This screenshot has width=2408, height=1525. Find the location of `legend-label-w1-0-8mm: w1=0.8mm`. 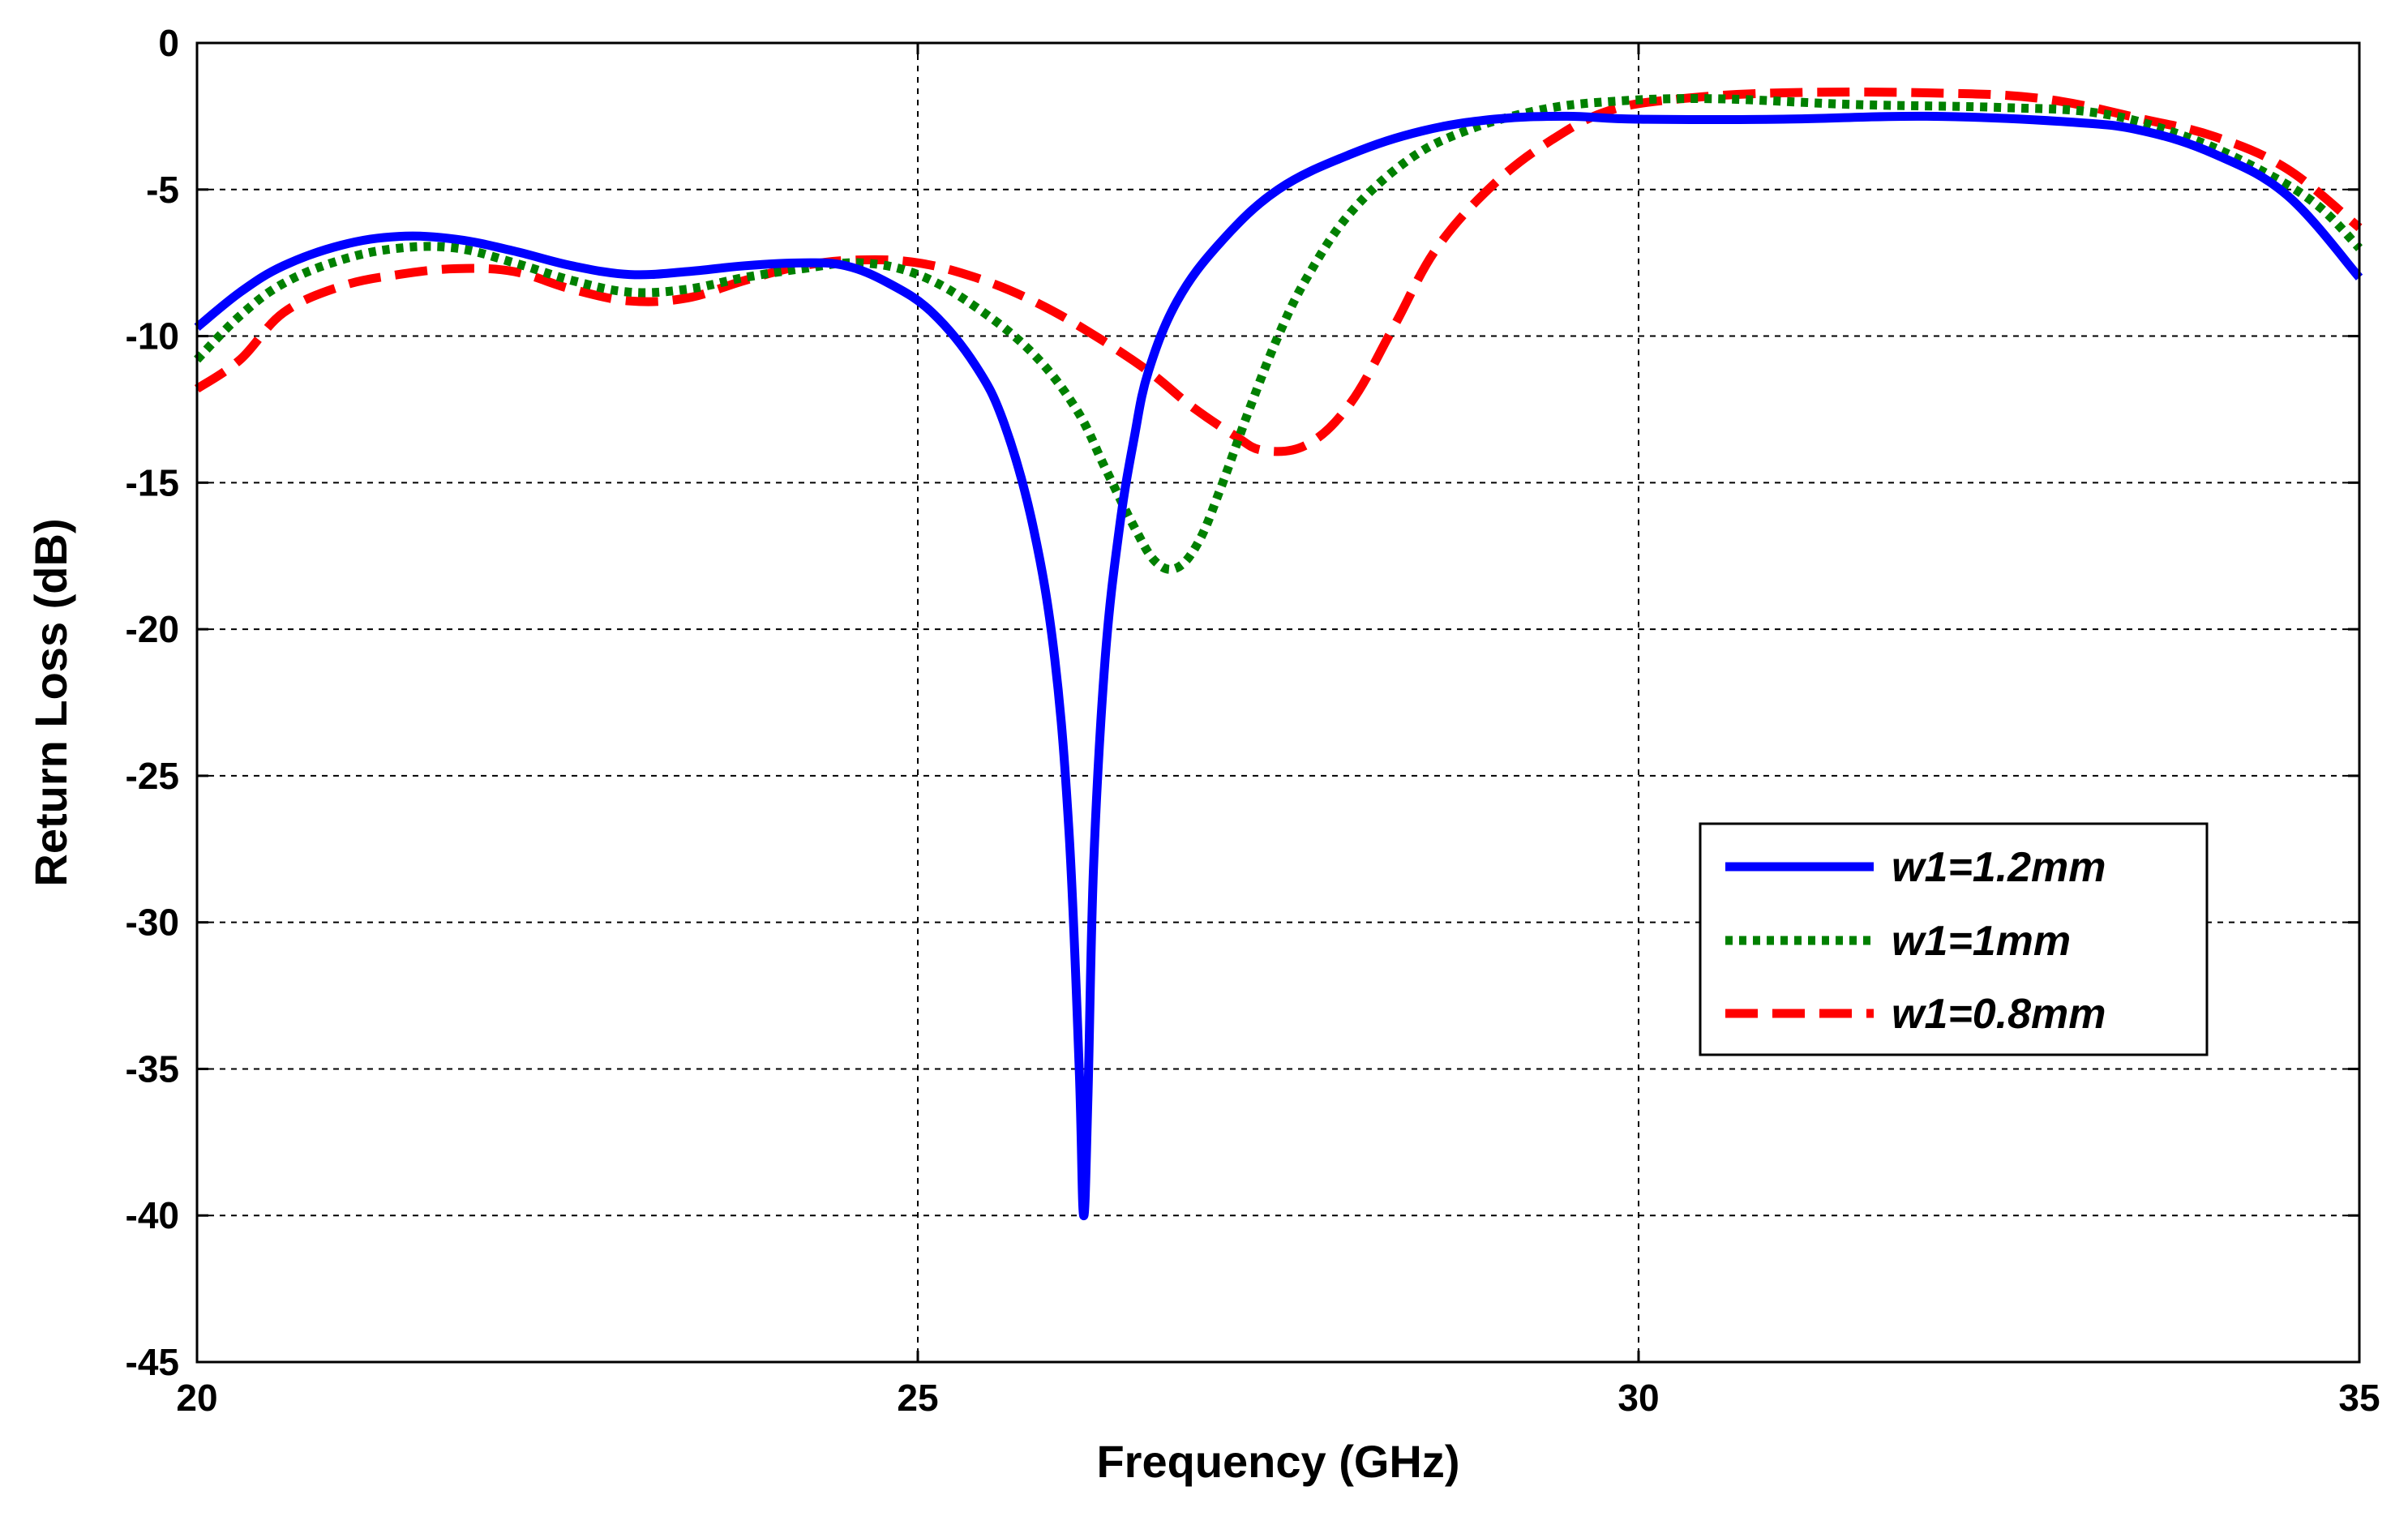

legend-label-w1-0-8mm: w1=0.8mm is located at coordinates (1999, 1014).